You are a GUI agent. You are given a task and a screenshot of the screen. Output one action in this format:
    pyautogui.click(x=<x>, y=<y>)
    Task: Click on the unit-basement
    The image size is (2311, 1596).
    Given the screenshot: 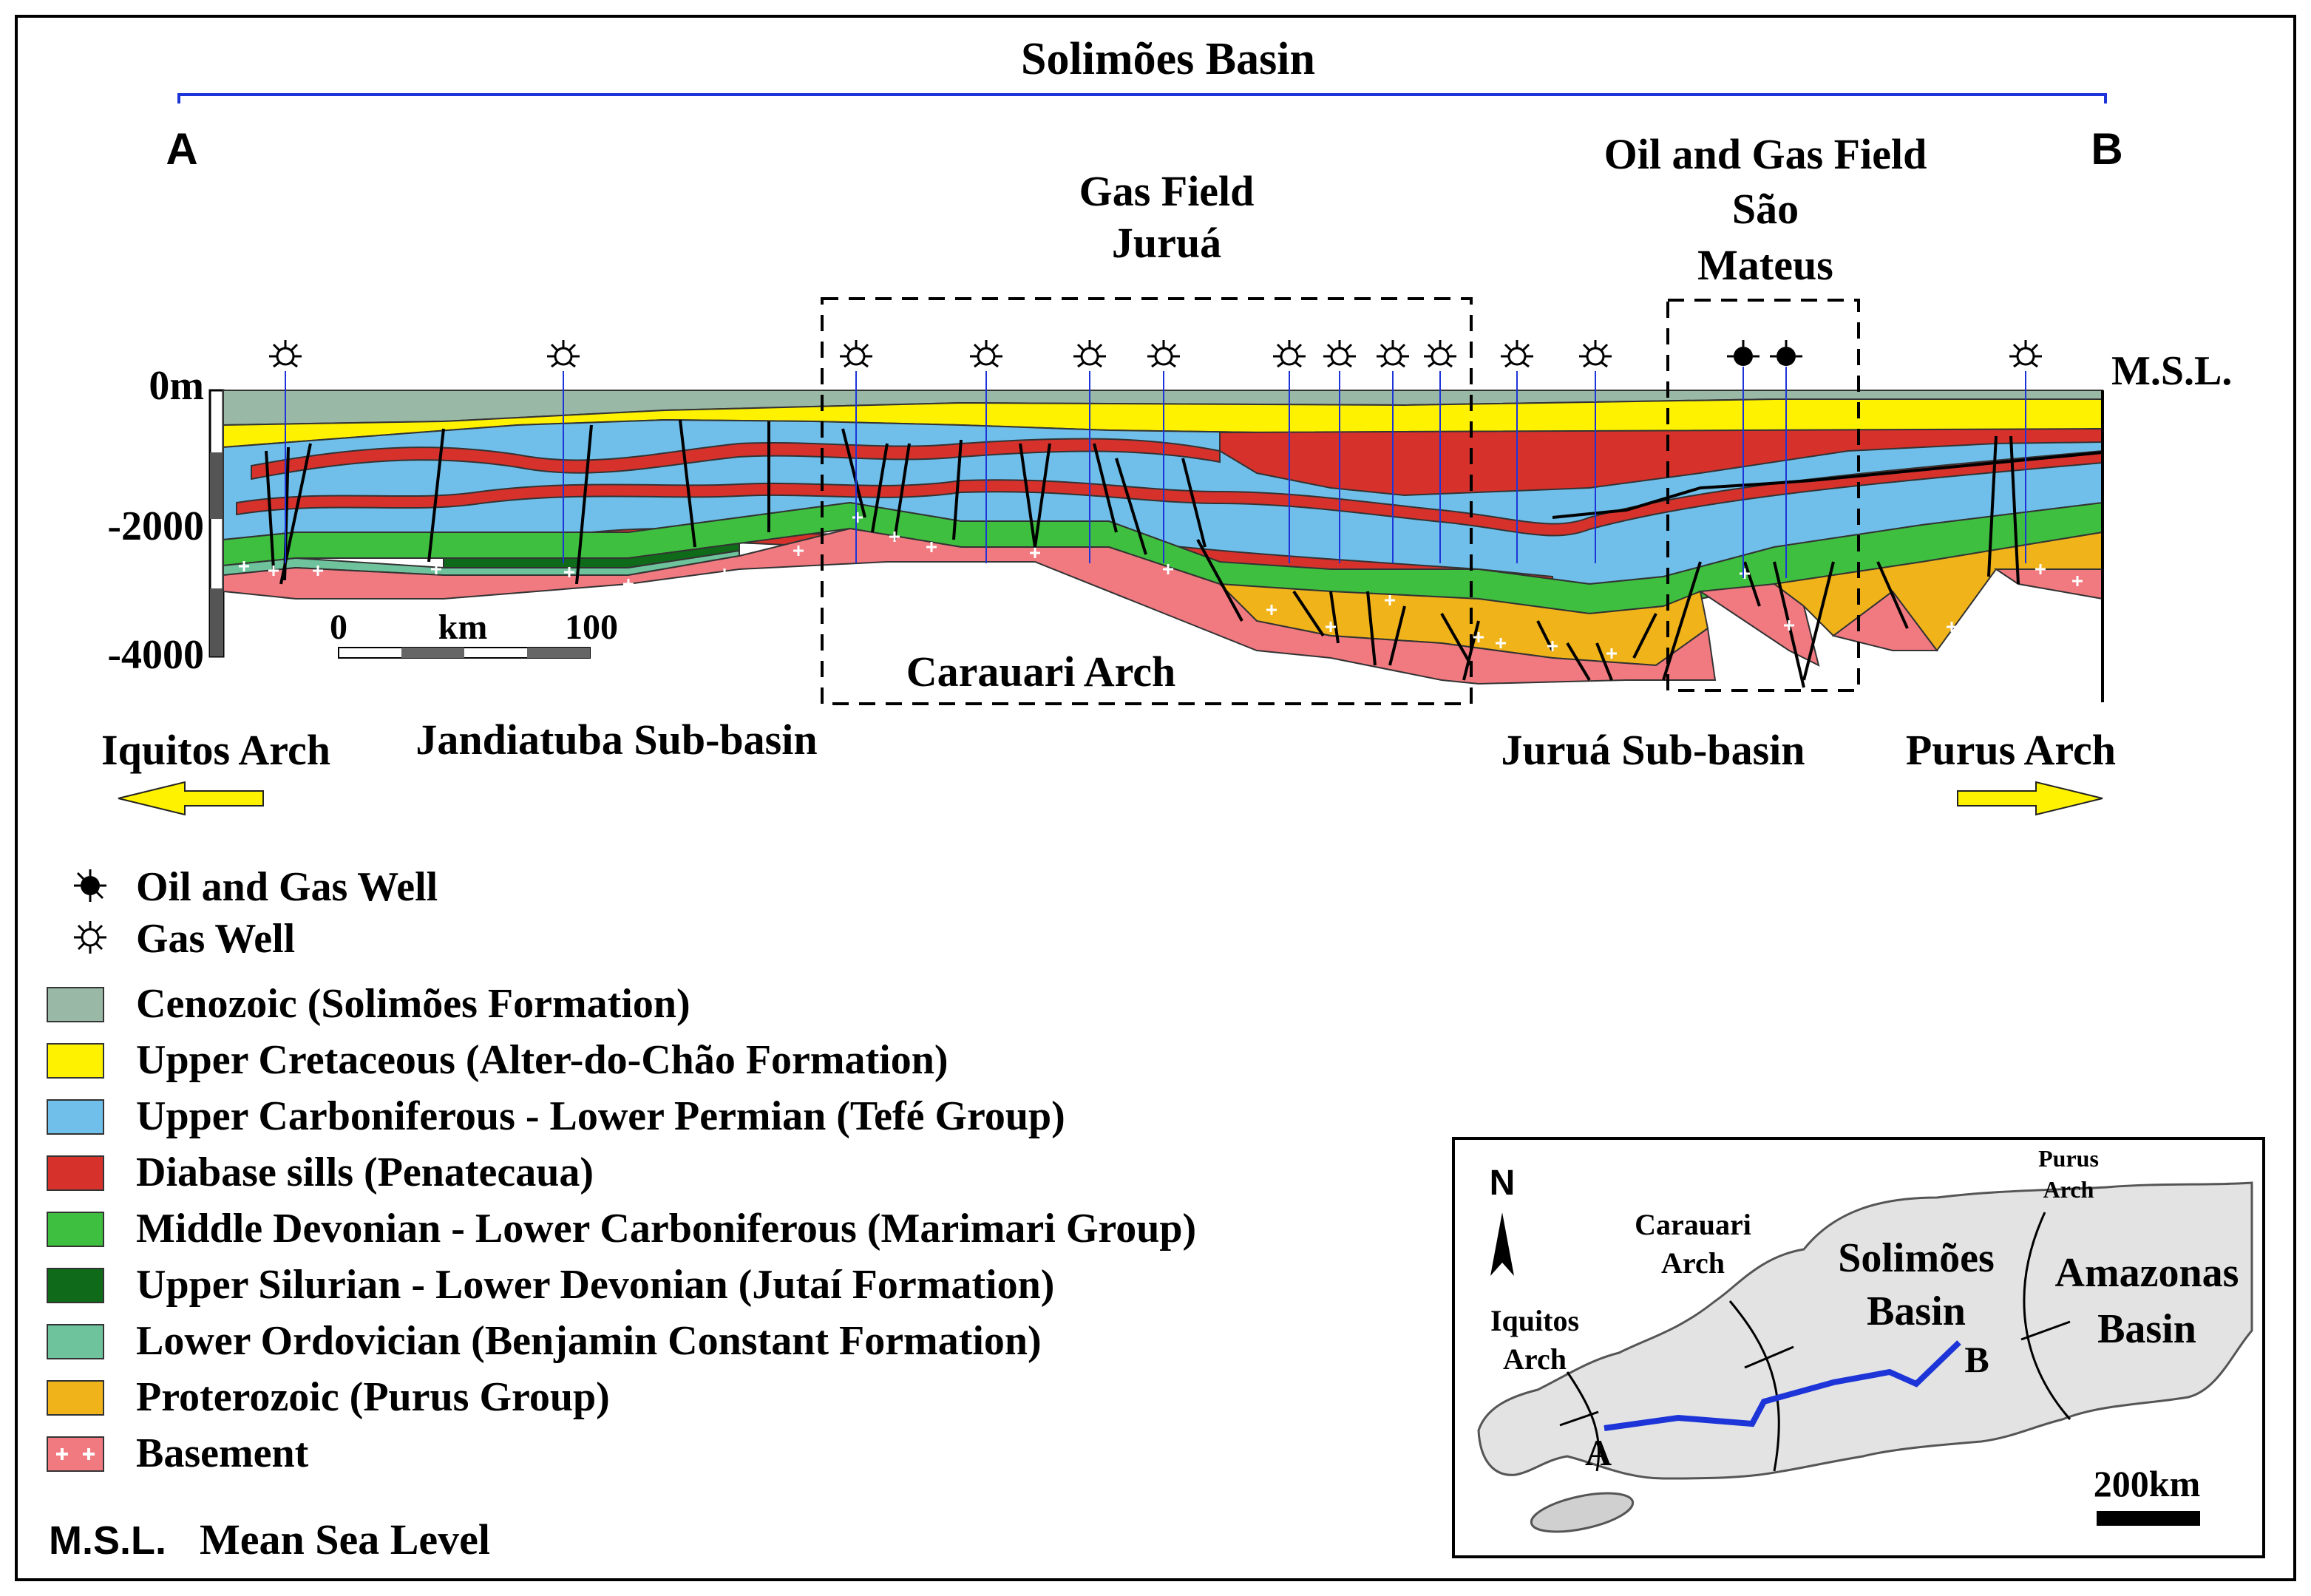 What is the action you would take?
    pyautogui.click(x=1163, y=606)
    